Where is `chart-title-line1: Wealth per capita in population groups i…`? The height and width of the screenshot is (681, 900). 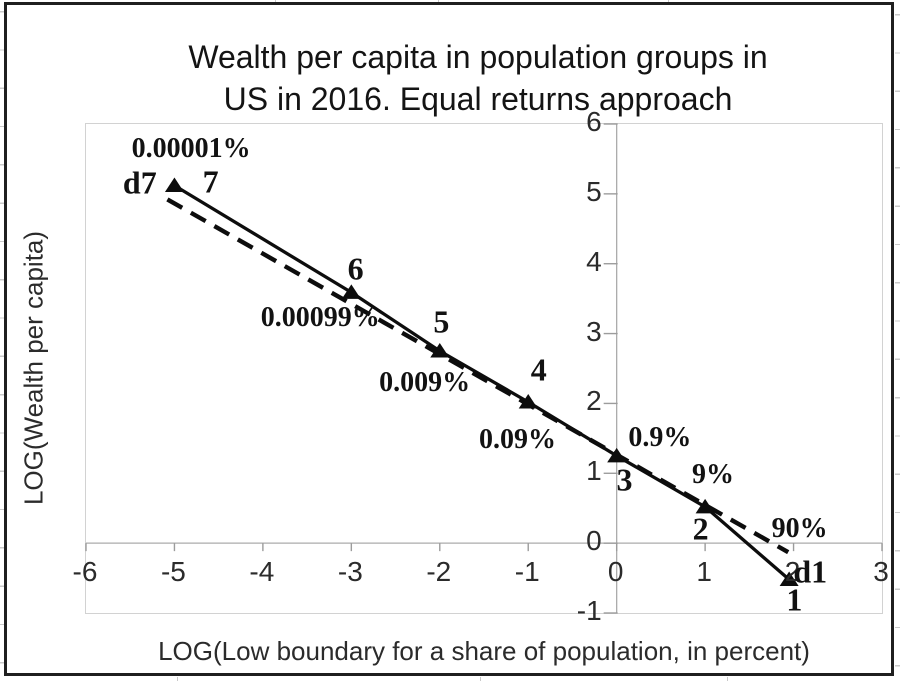 chart-title-line1: Wealth per capita in population groups i… is located at coordinates (478, 57).